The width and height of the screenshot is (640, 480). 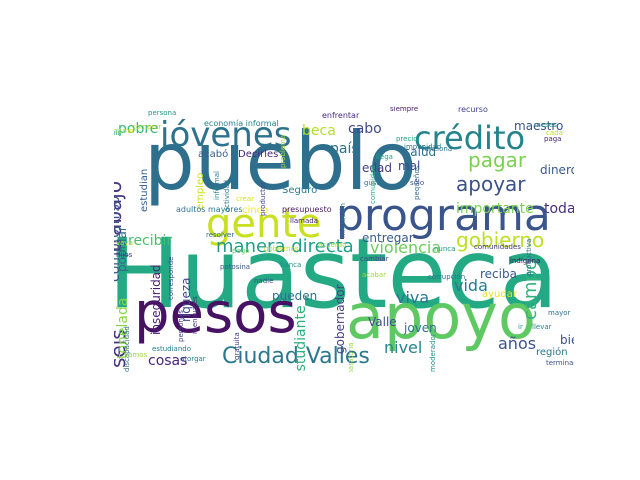 I want to click on cloud-word: Seguro, so click(x=300, y=190).